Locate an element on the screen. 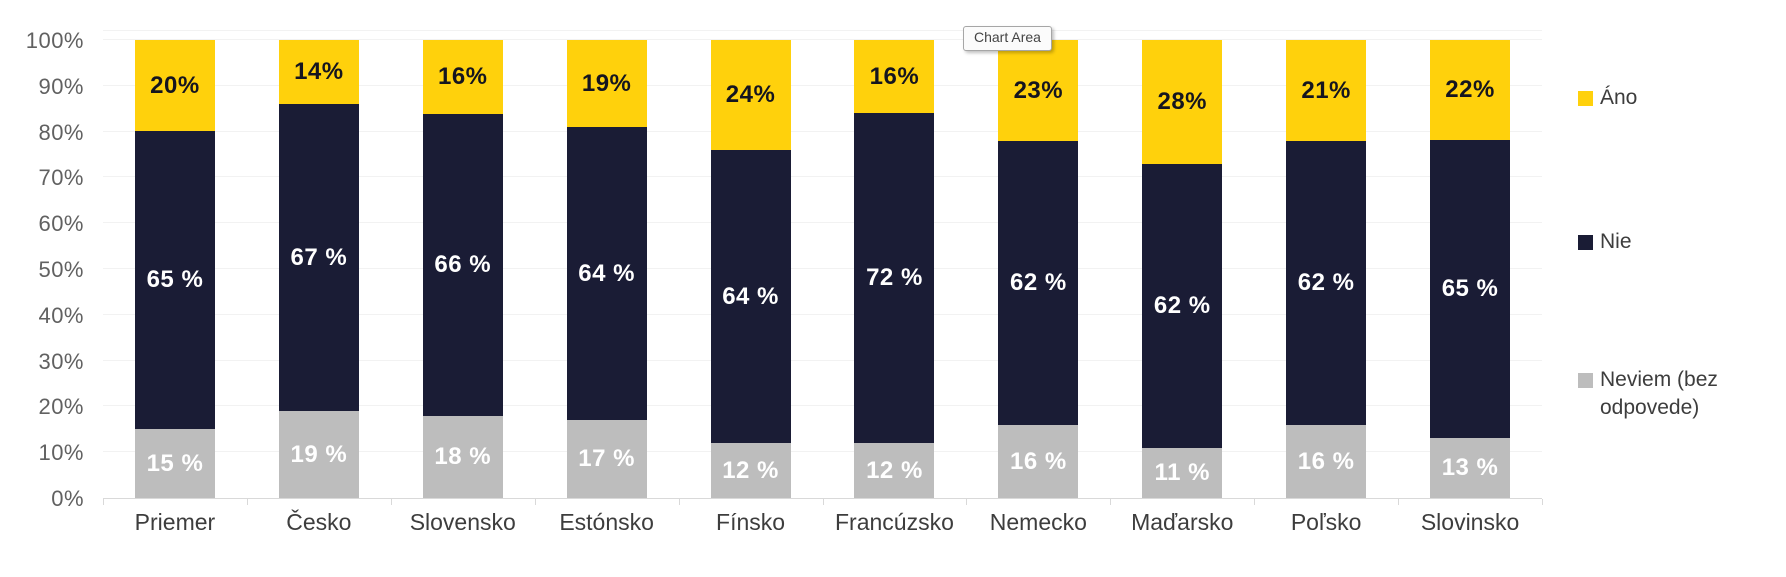 The image size is (1786, 577). bar-segment-ano: 24% is located at coordinates (750, 95).